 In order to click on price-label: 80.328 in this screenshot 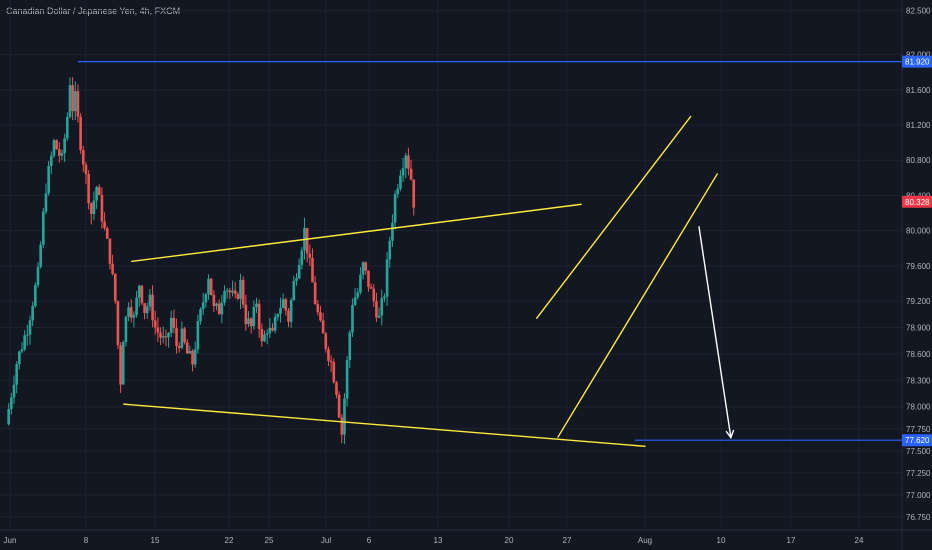, I will do `click(917, 202)`.